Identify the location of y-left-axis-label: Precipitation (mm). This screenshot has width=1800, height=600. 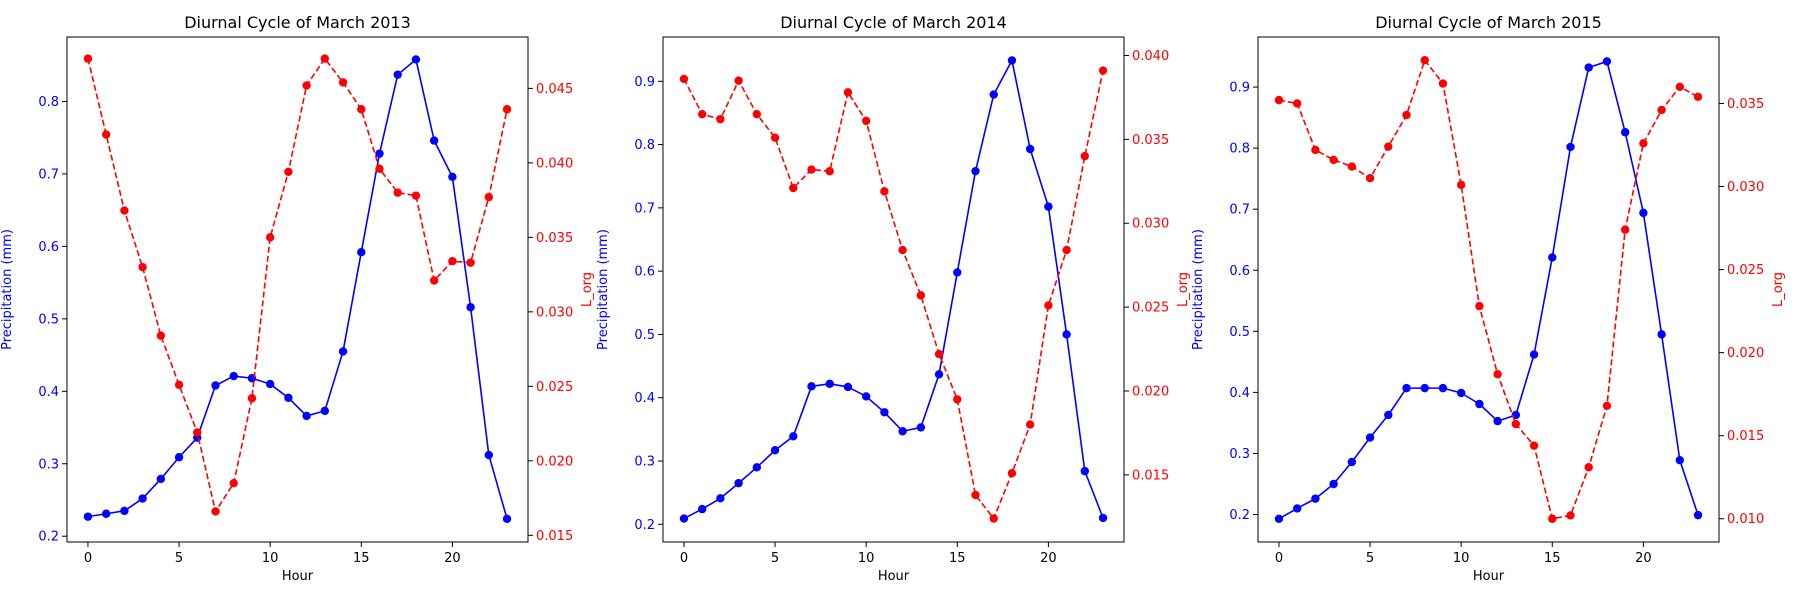
(1198, 289).